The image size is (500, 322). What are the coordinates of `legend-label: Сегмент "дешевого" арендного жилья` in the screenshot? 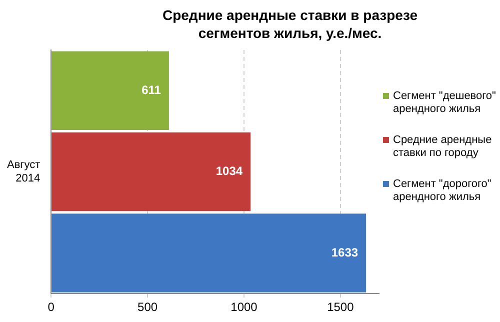 It's located at (445, 103).